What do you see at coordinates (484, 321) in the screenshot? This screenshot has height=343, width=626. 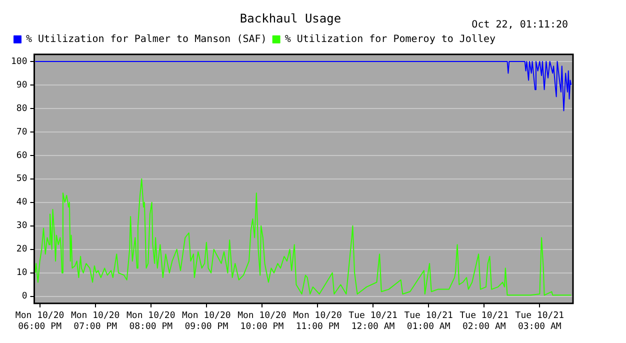 I see `x-tick-label: Tue 10/21 02:00 AM` at bounding box center [484, 321].